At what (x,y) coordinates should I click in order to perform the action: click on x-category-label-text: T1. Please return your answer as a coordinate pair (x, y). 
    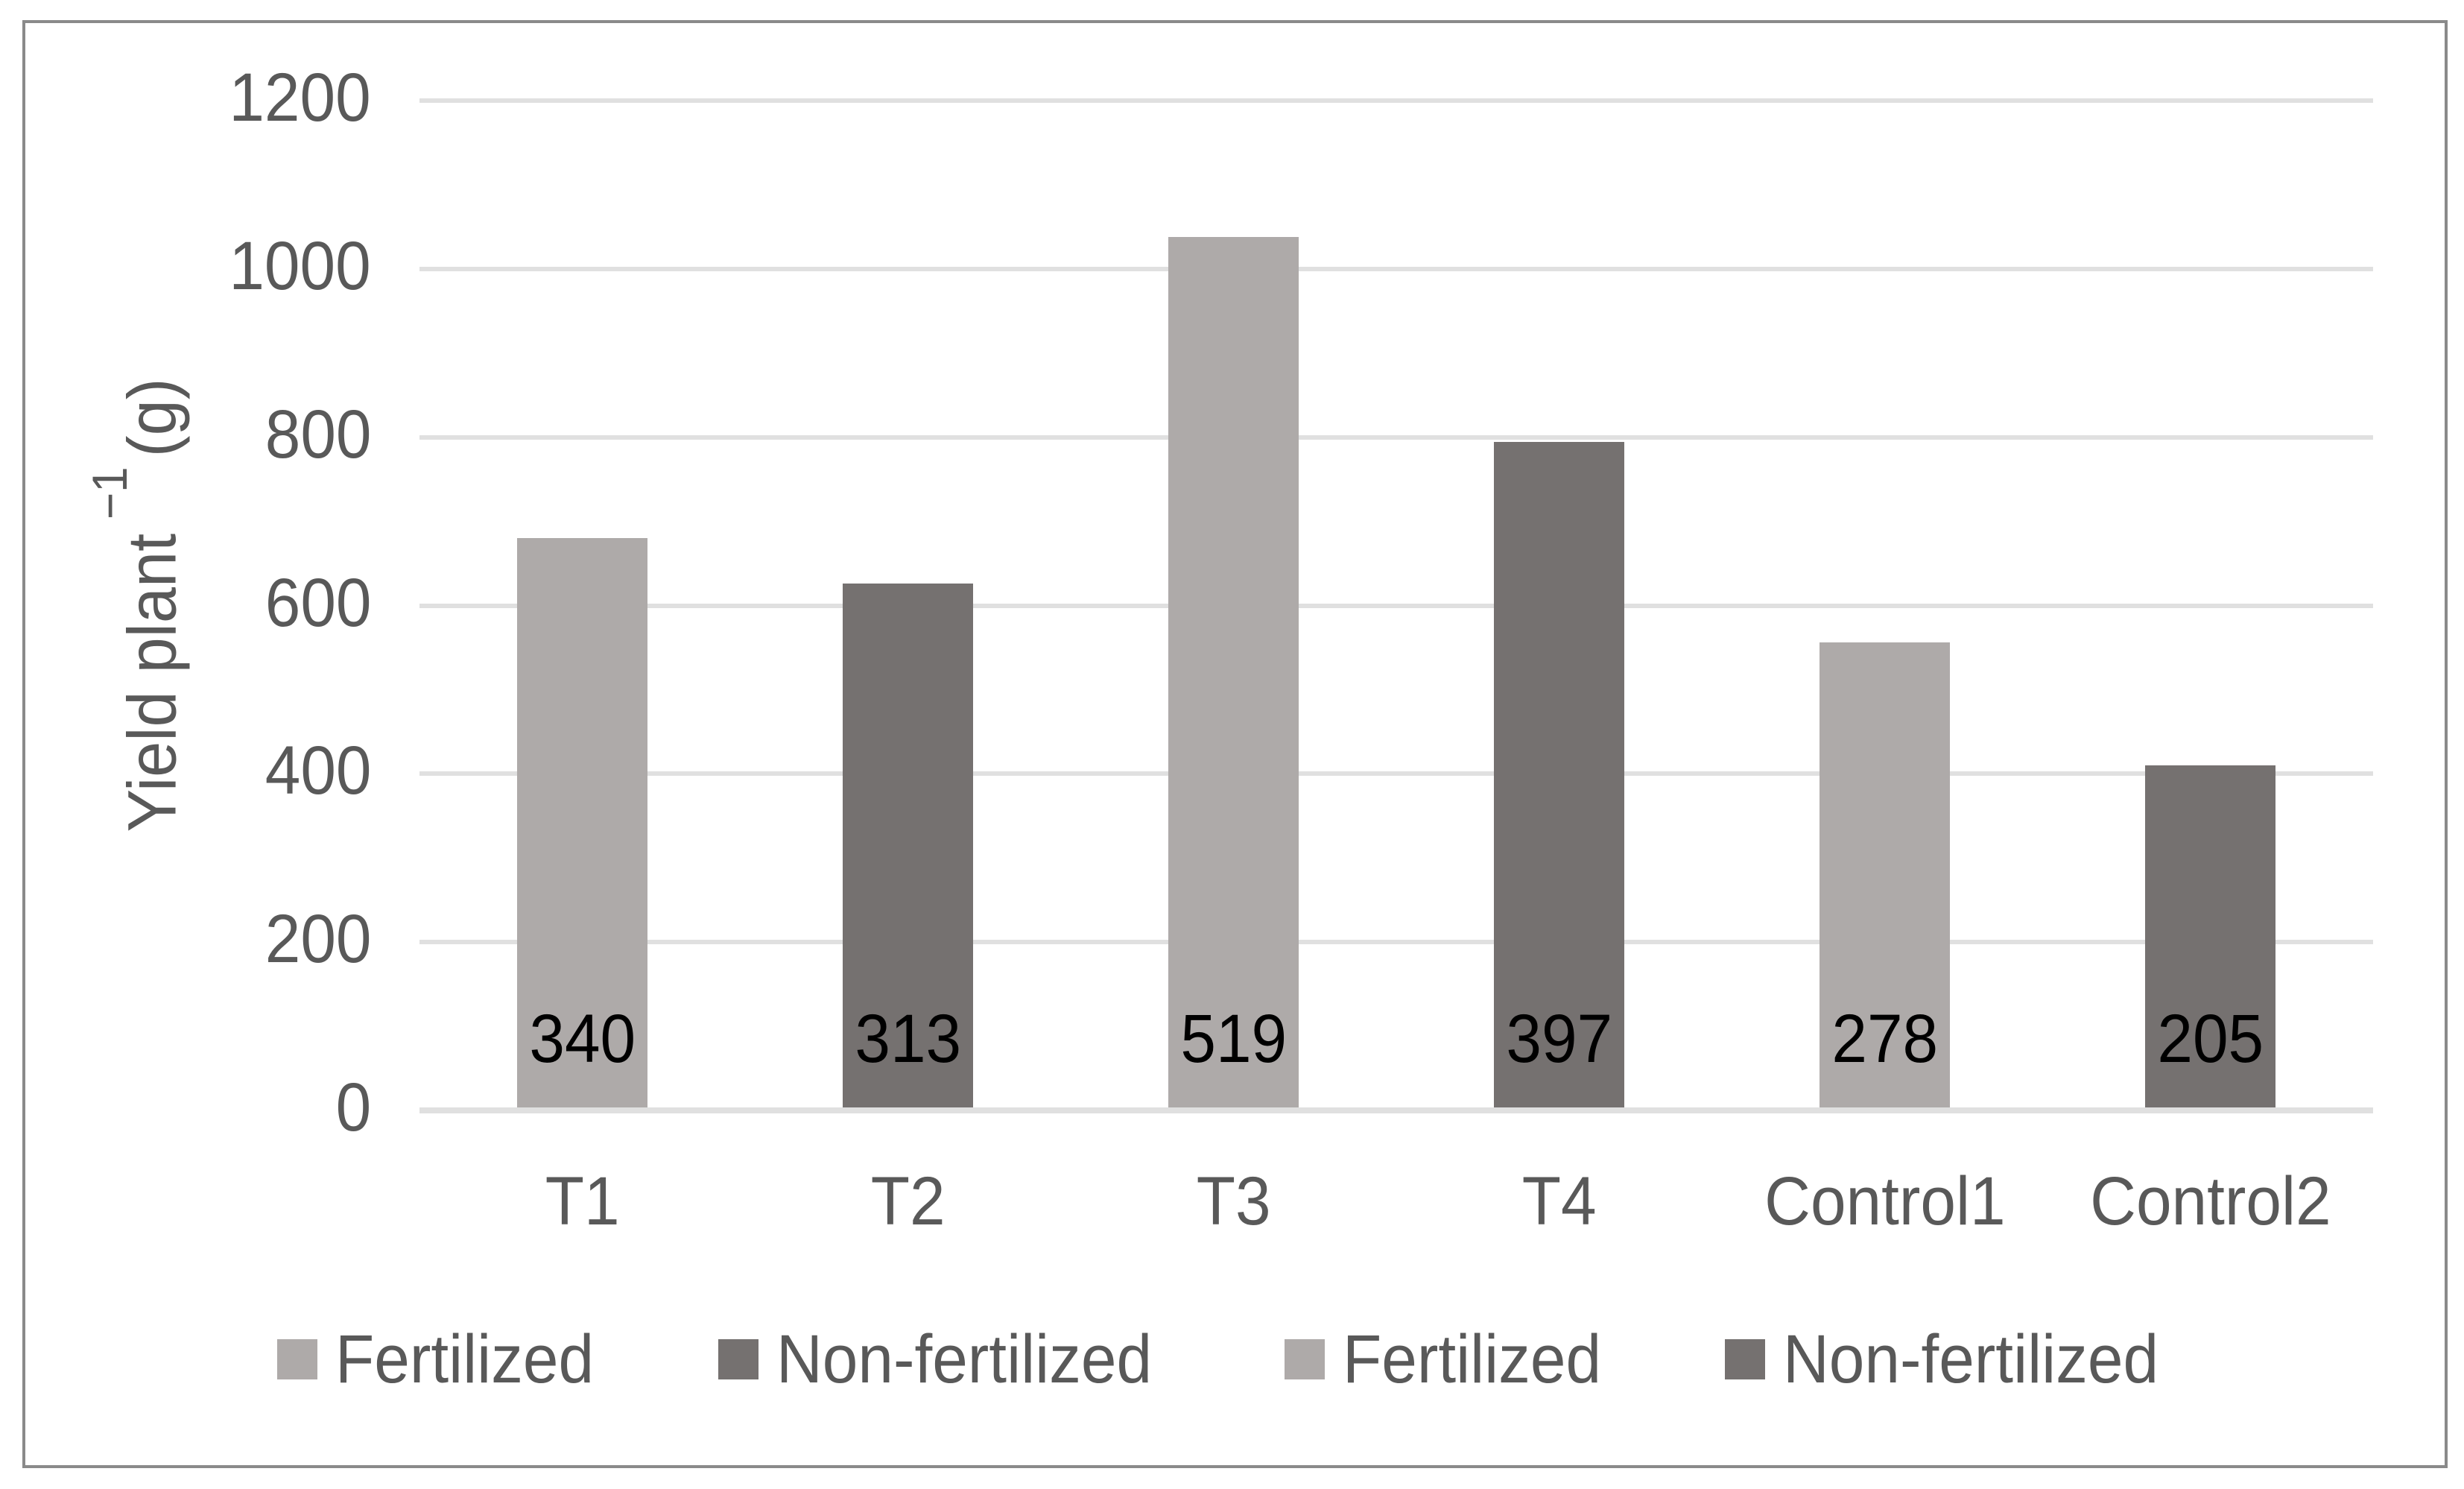
    Looking at the image, I should click on (582, 1201).